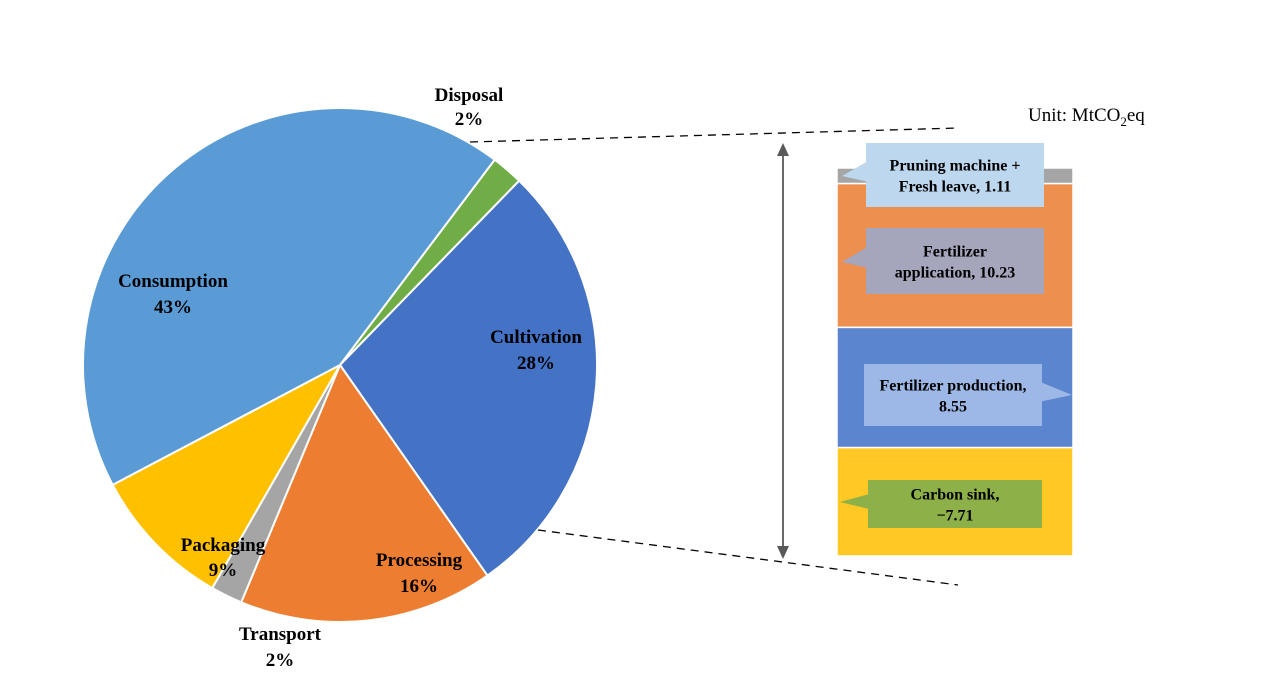 The image size is (1270, 682). What do you see at coordinates (223, 570) in the screenshot?
I see `pie-pct-packaging: 9%` at bounding box center [223, 570].